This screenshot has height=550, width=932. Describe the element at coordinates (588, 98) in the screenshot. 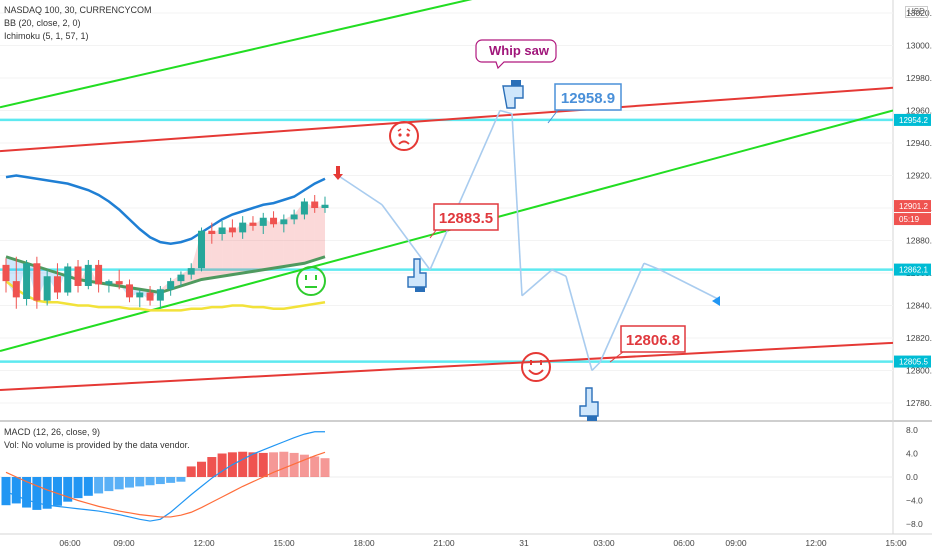

I see `level-top-label: 12958.9` at that location.